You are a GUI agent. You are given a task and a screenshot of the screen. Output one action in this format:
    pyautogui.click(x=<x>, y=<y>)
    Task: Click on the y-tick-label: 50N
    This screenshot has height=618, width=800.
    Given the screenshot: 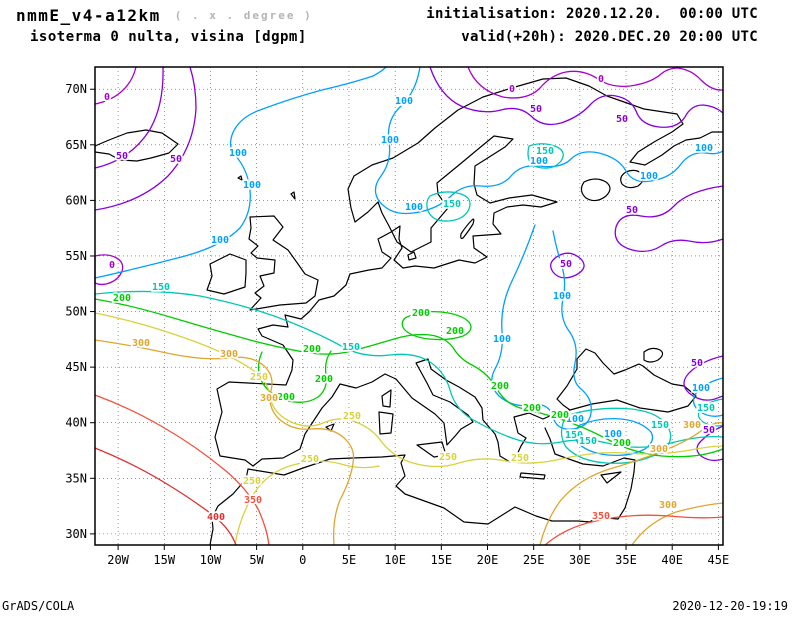 What is the action you would take?
    pyautogui.click(x=76, y=312)
    